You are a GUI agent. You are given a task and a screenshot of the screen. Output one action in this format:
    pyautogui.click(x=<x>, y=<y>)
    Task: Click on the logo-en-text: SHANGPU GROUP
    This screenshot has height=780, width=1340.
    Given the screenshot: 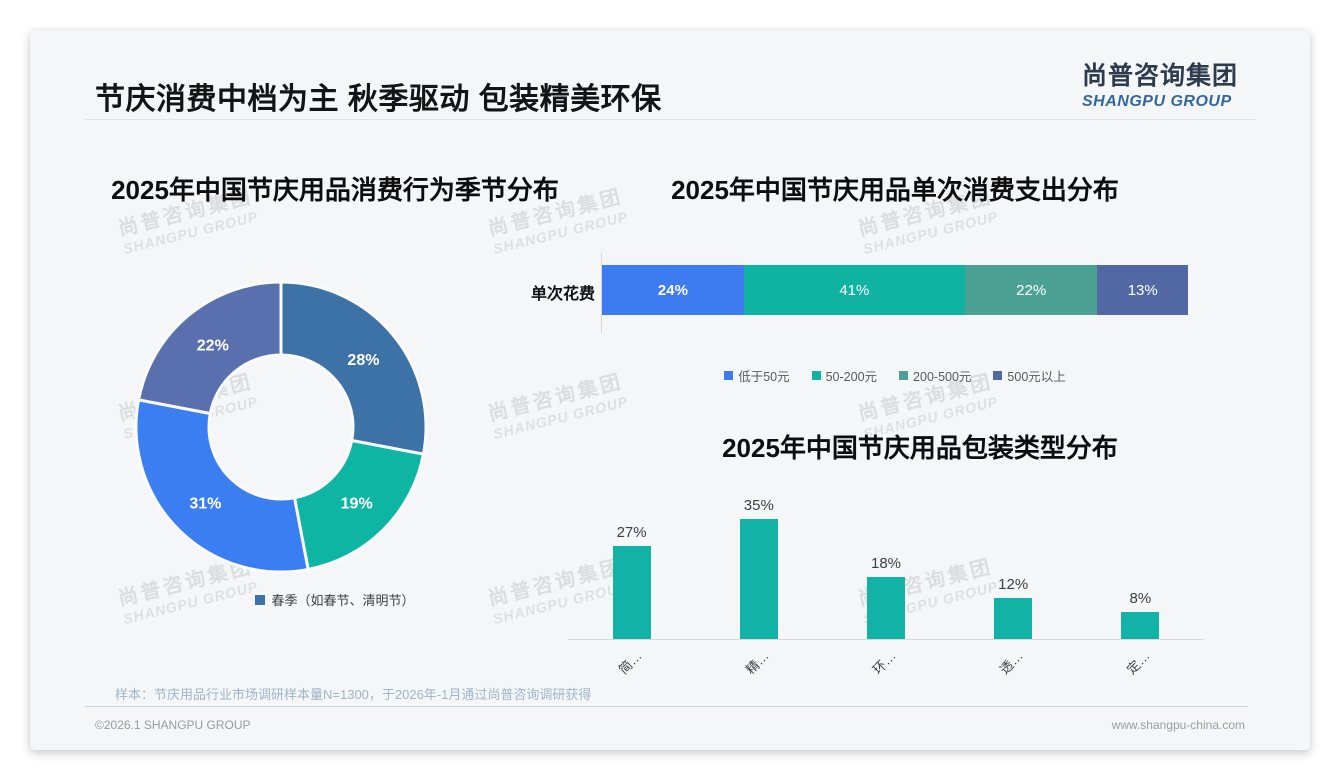 What is the action you would take?
    pyautogui.click(x=1156, y=101)
    